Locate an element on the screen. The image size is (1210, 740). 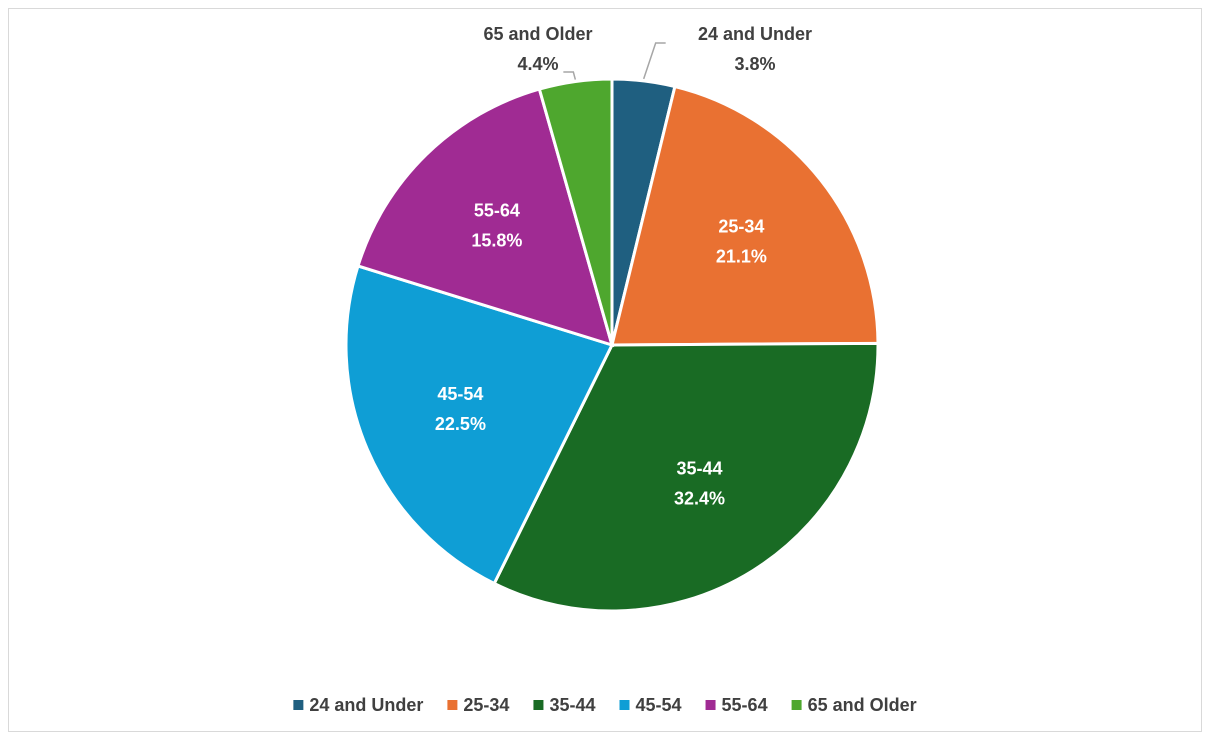
legend-label: 35-44 is located at coordinates (572, 705).